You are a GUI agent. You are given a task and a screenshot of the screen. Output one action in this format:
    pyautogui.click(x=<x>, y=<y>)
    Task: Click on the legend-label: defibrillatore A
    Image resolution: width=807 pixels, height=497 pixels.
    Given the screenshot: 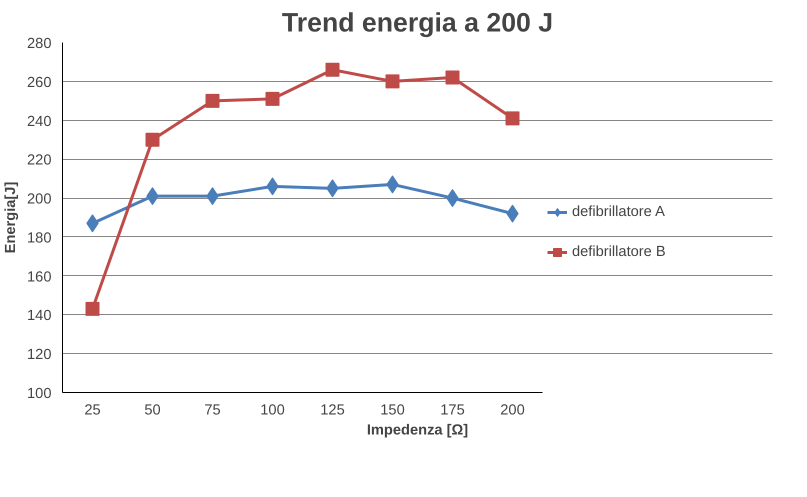 What is the action you would take?
    pyautogui.click(x=618, y=212)
    